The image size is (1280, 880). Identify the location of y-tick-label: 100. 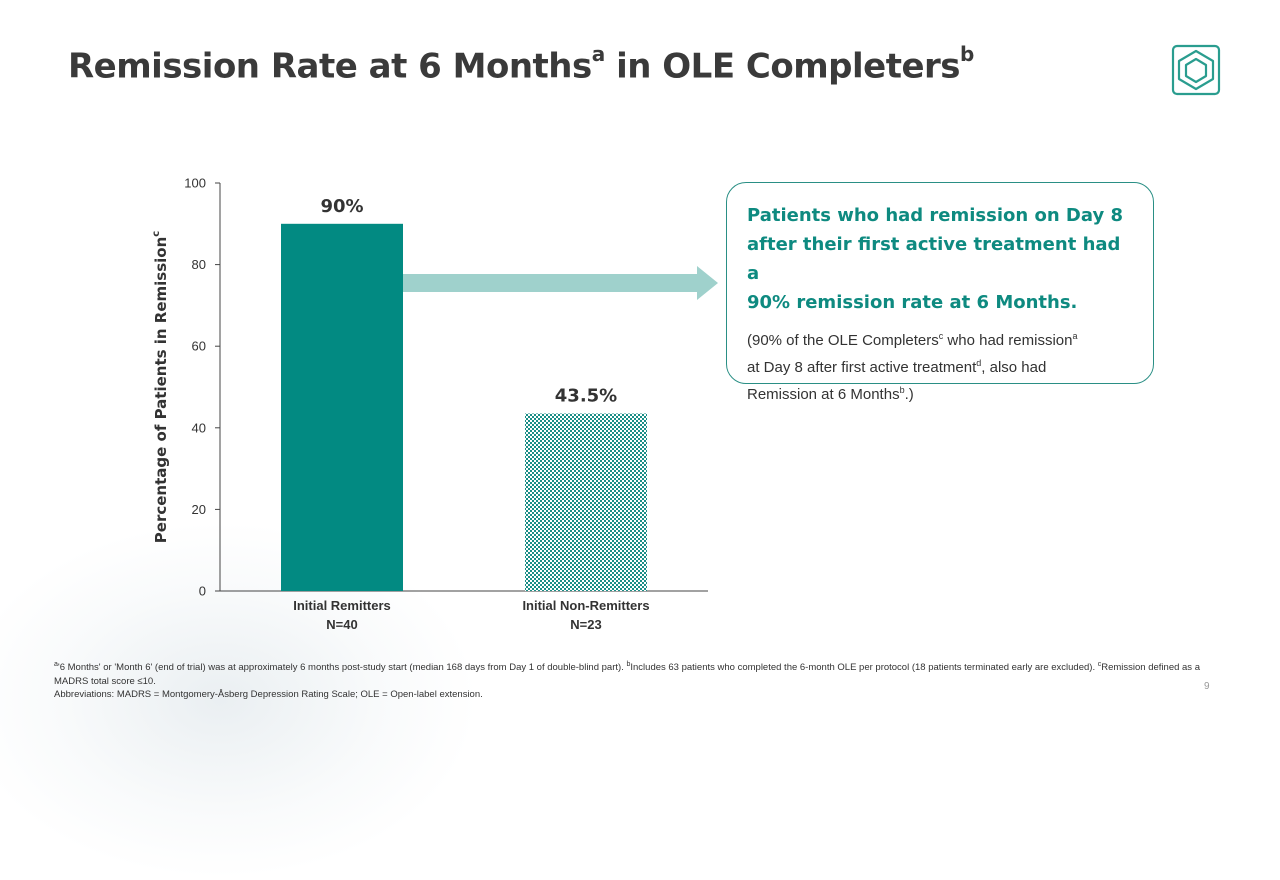
(195, 183).